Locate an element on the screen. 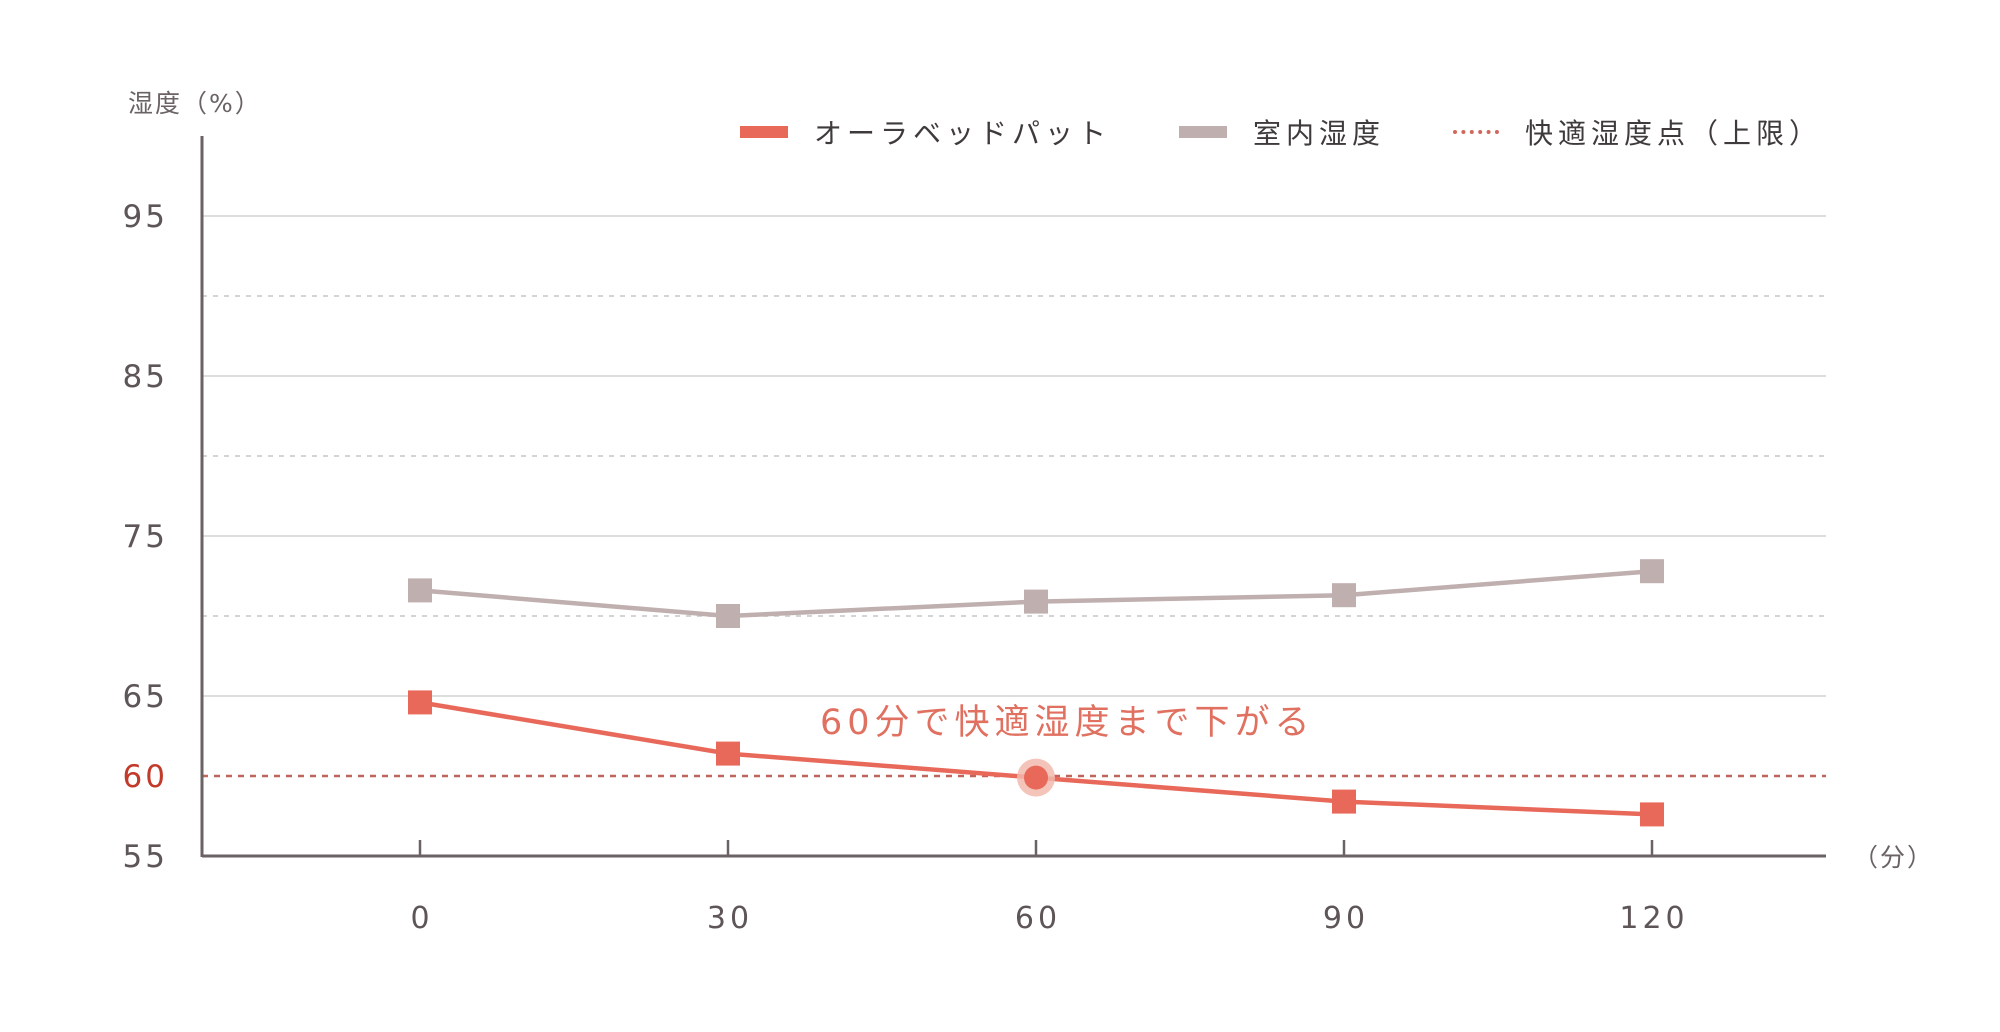  y-tick-label: 75 is located at coordinates (145, 537).